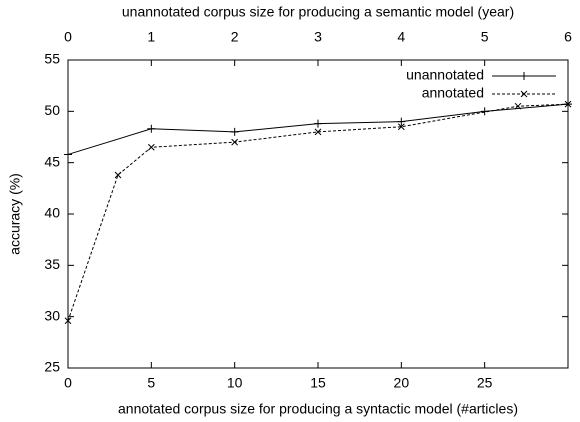 The width and height of the screenshot is (580, 422). What do you see at coordinates (568, 37) in the screenshot?
I see `x2-tick-label: 6` at bounding box center [568, 37].